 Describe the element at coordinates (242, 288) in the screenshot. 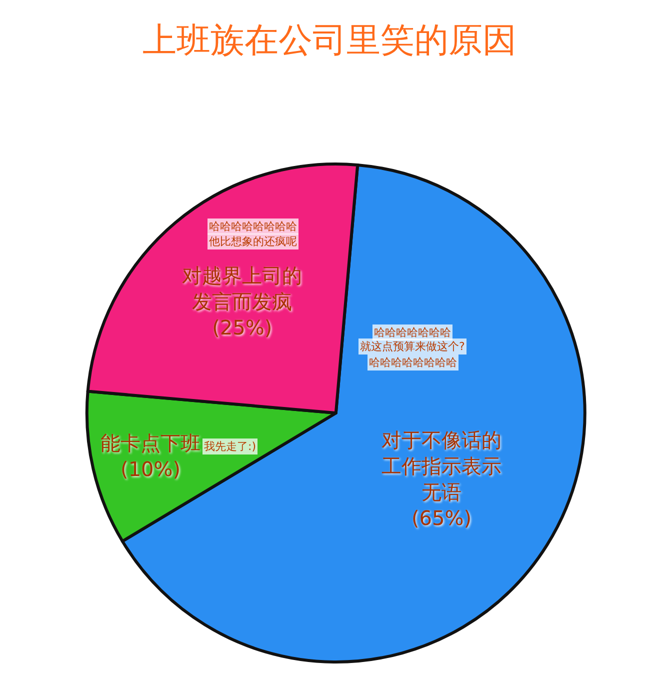

I see `slice-label: 对越界上司的发言而发疯` at that location.